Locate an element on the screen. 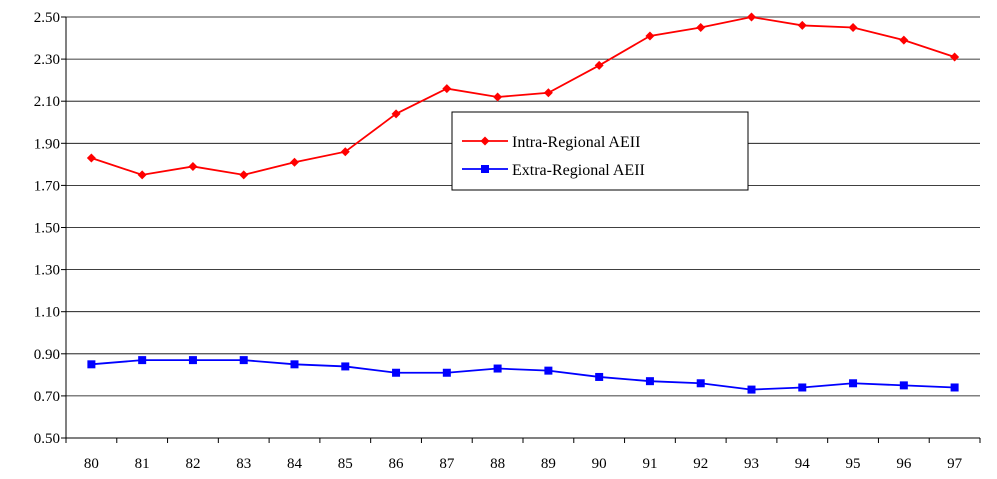 The height and width of the screenshot is (479, 997). y-tick-label: 0.50 is located at coordinates (47, 439).